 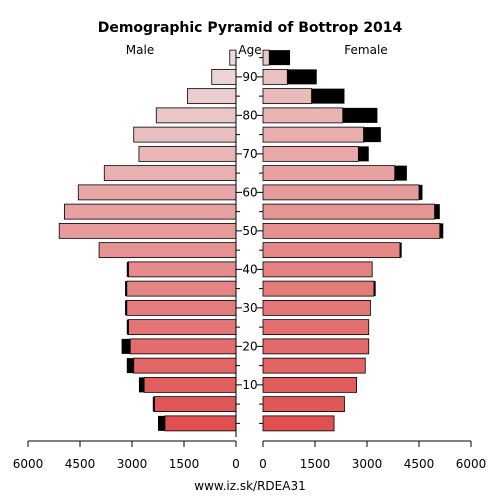 I want to click on chart-title: Demographic Pyramid of Bottrop 2014, so click(x=250, y=28).